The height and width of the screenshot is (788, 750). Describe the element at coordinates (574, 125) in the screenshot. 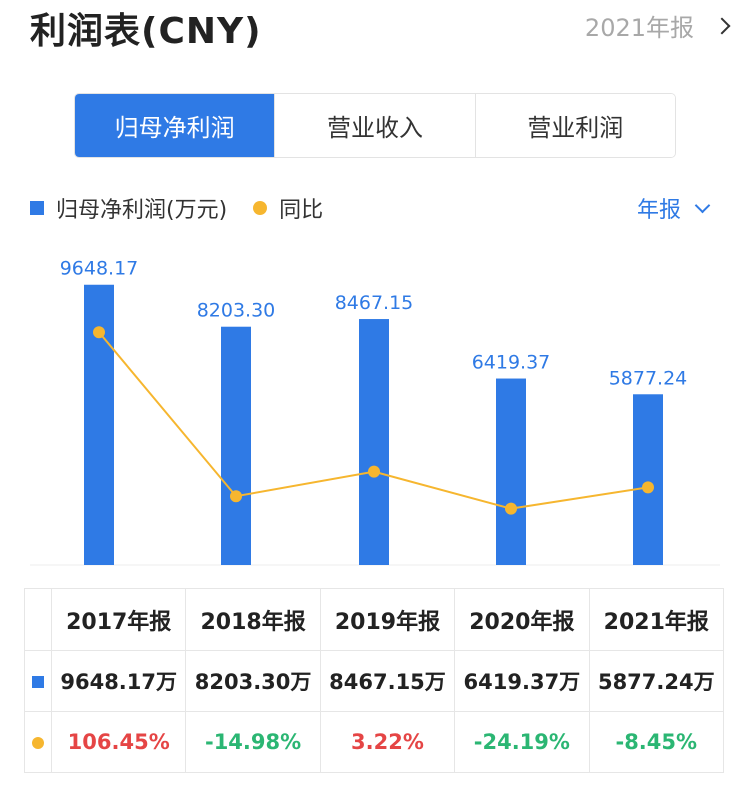

I see `tab-operating-profit: 营业利润` at that location.